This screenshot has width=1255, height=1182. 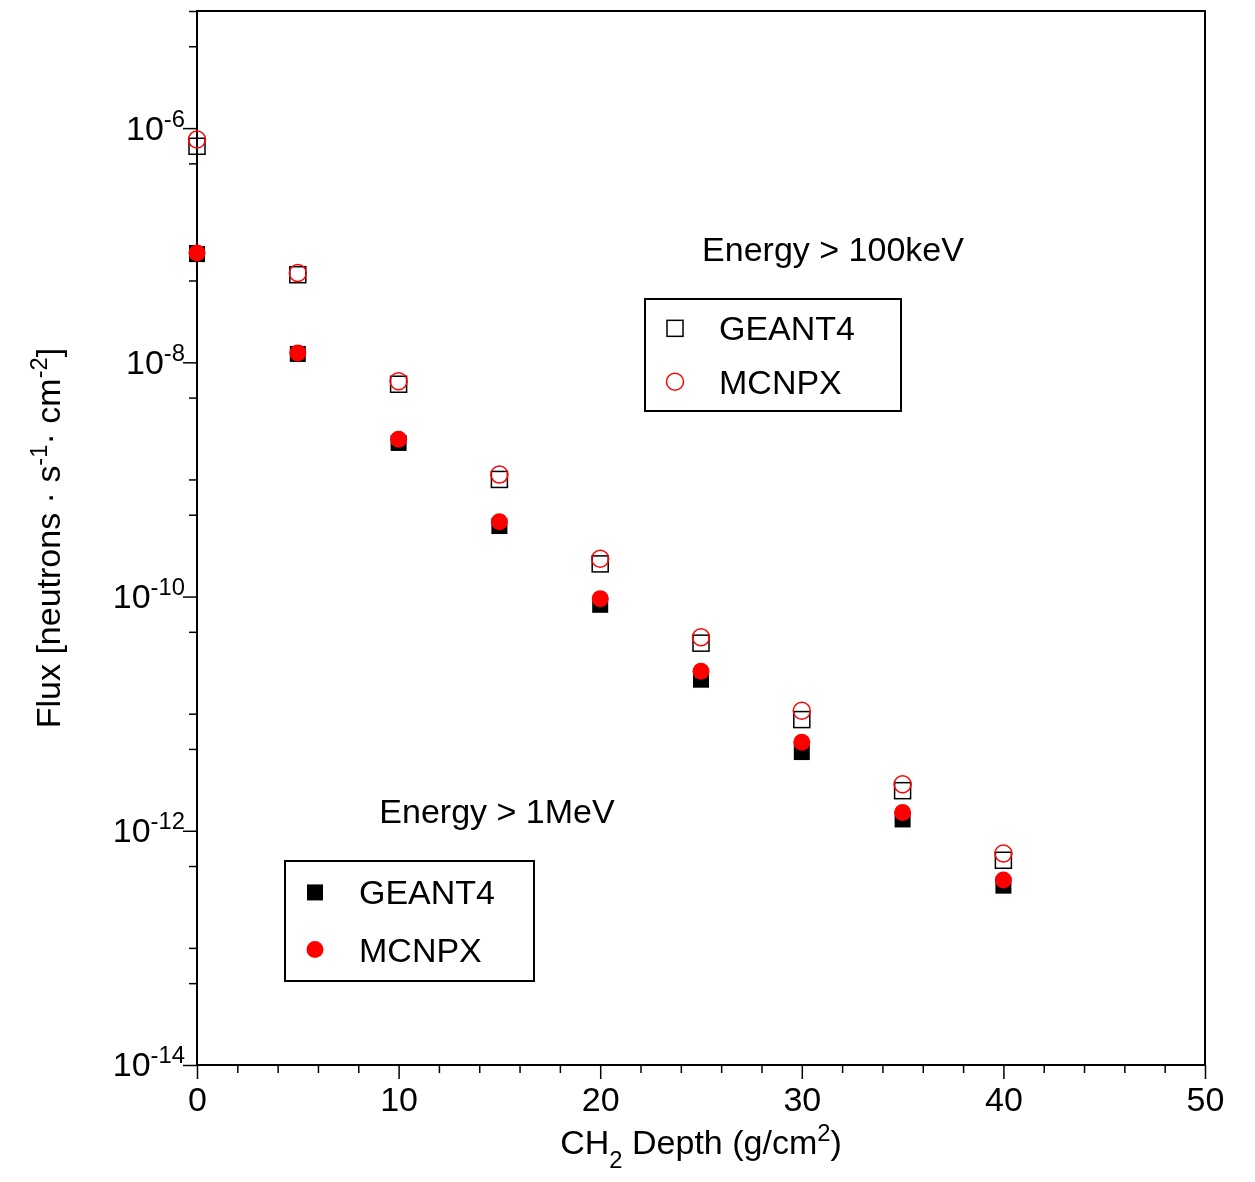 I want to click on annotation: Energy > 100keV, so click(x=833, y=249).